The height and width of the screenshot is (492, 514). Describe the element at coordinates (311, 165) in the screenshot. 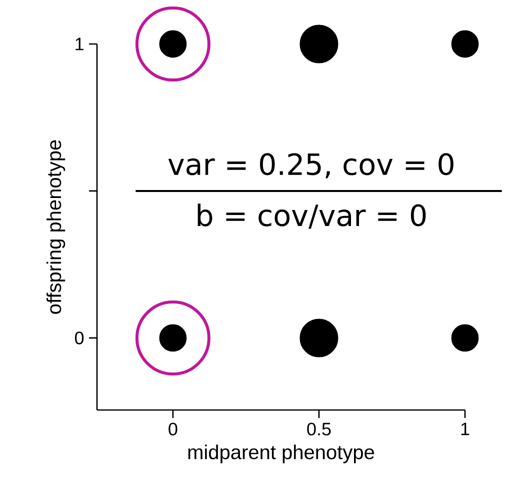

I see `annotation: var = 0.25, cov = 0` at that location.